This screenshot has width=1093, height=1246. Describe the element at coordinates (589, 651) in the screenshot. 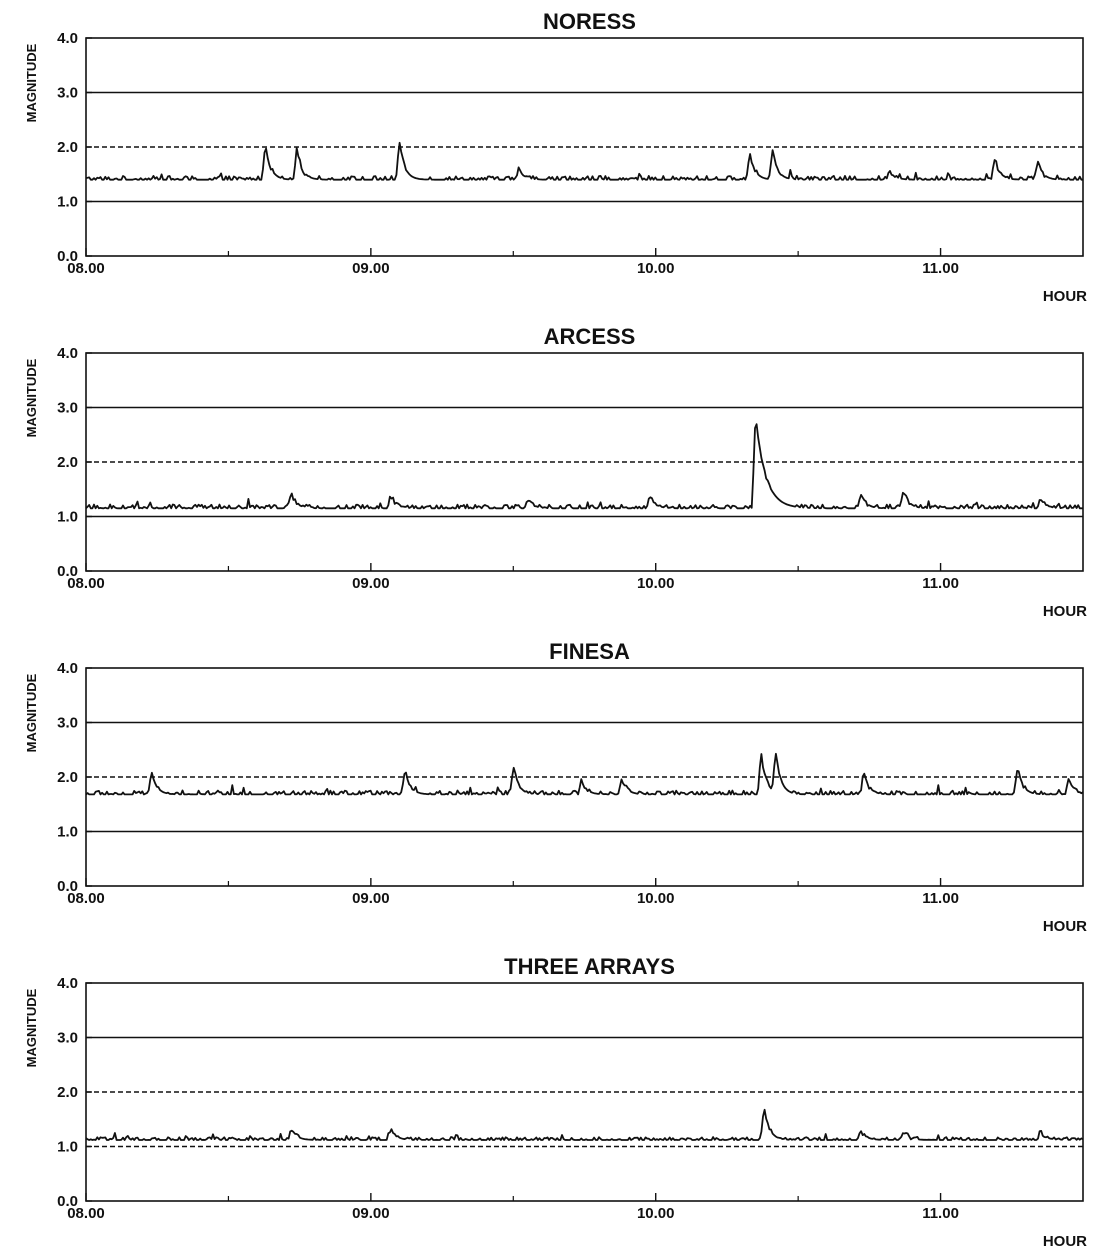

I see `chart-title: FINESA` at that location.